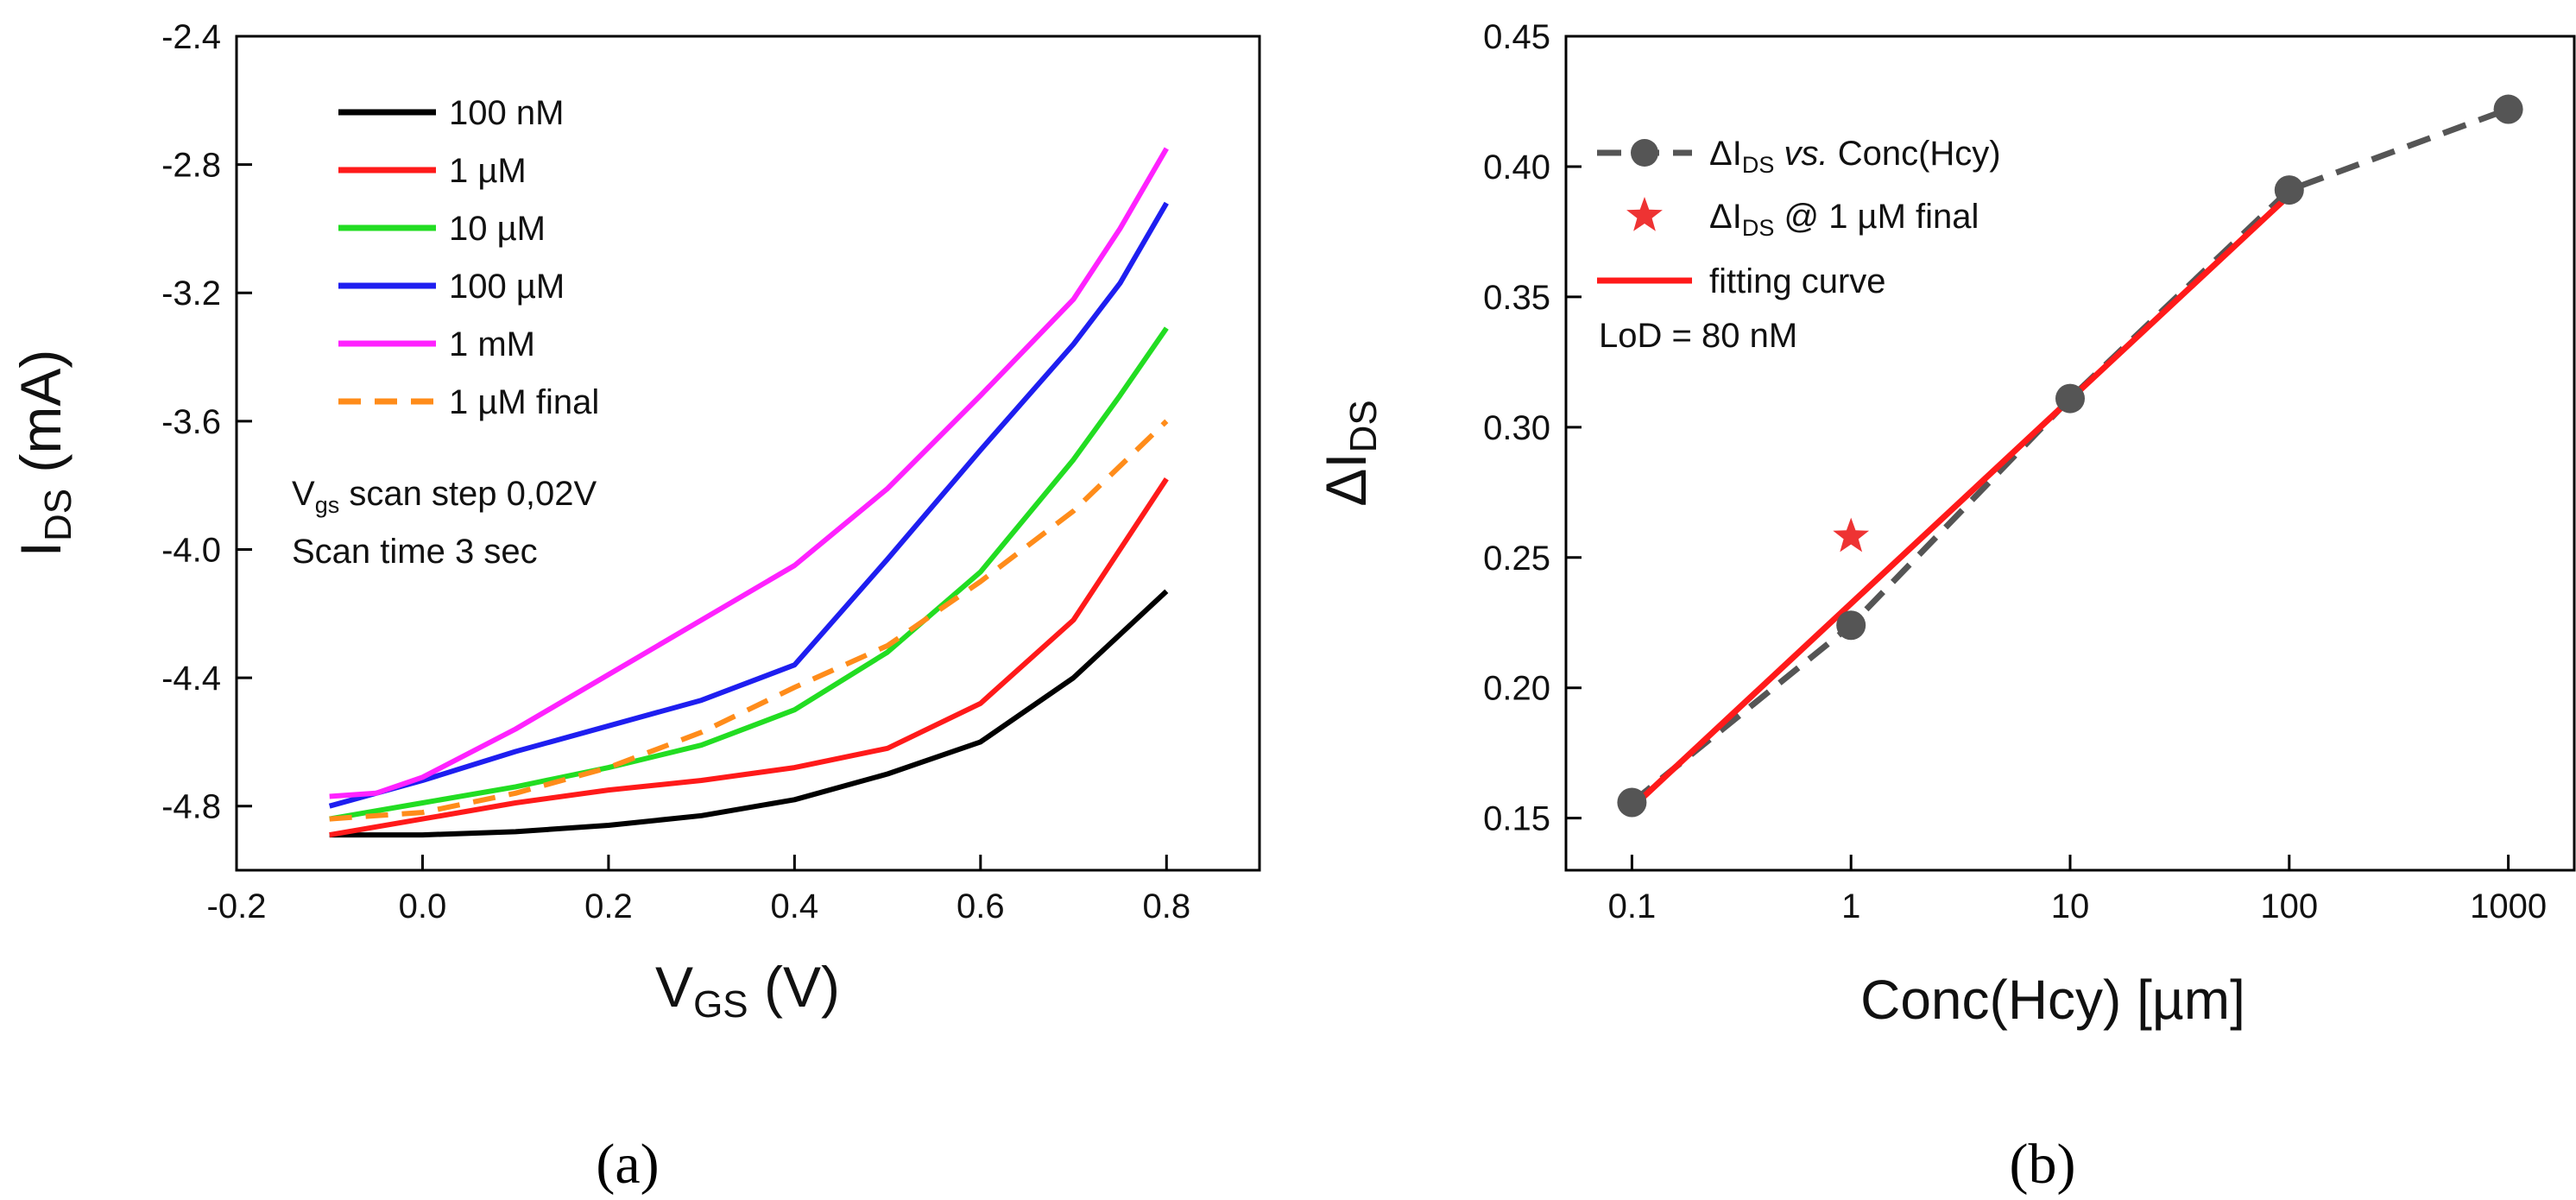 The width and height of the screenshot is (2576, 1200). Describe the element at coordinates (488, 171) in the screenshot. I see `chart-a-legend-label-2: 1 µM` at that location.